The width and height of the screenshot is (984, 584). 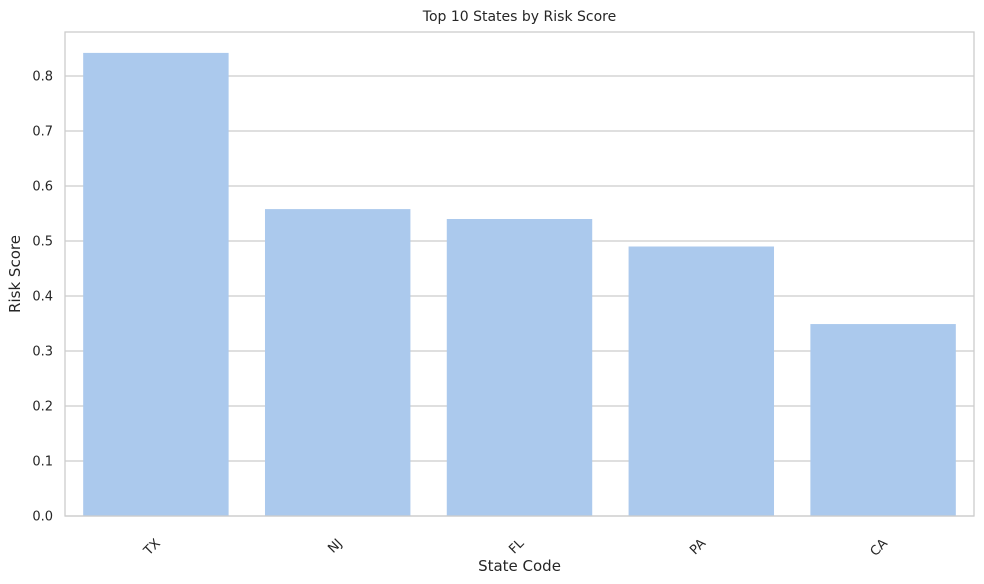 What do you see at coordinates (698, 547) in the screenshot?
I see `x-tick-label: PA` at bounding box center [698, 547].